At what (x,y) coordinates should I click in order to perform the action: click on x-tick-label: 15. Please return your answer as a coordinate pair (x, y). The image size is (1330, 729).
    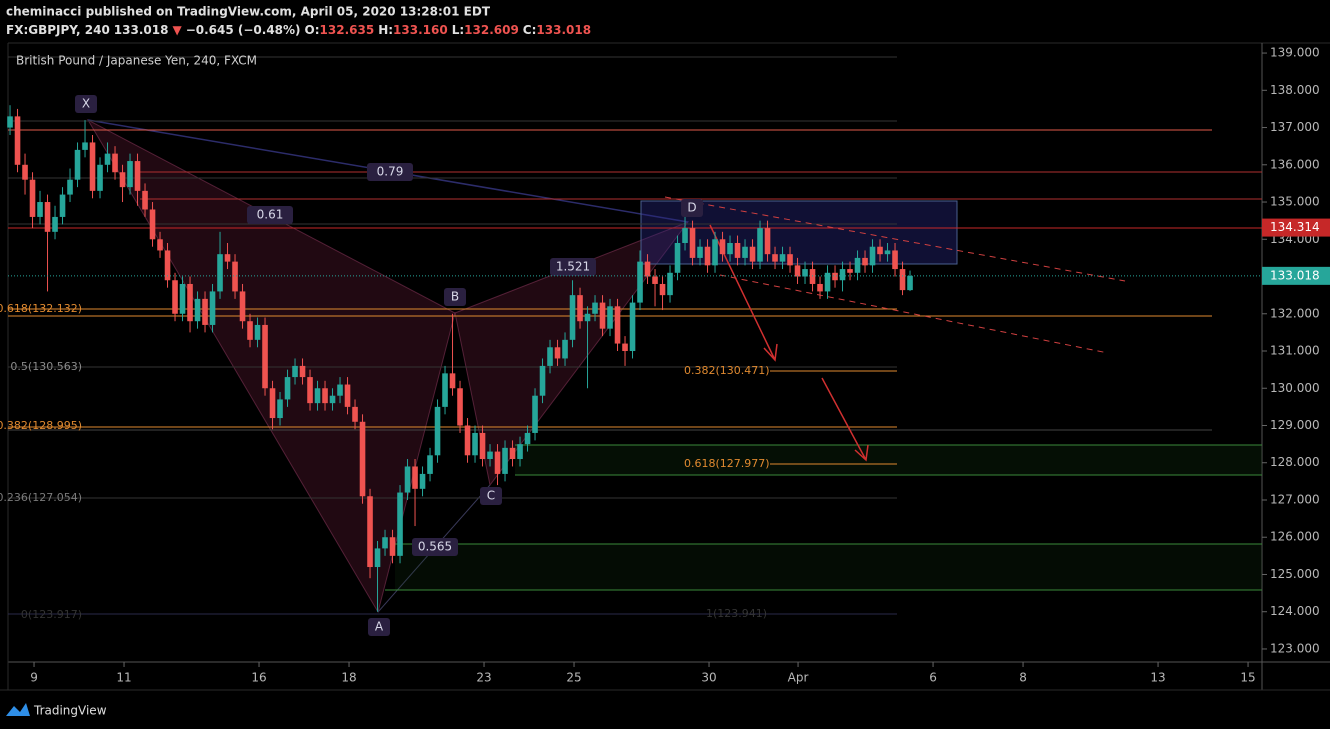
    Looking at the image, I should click on (1247, 678).